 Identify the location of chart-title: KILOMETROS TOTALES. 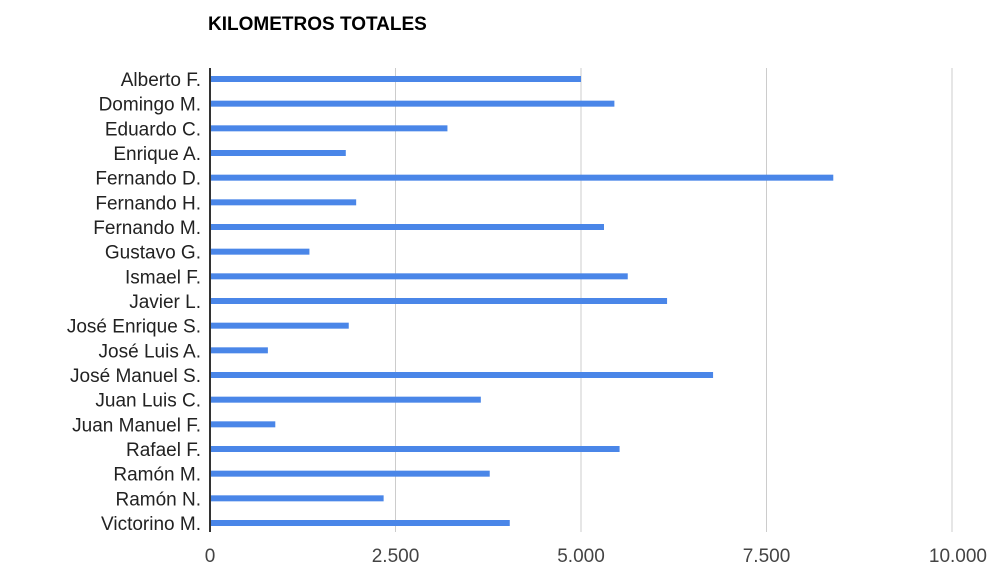
(317, 24).